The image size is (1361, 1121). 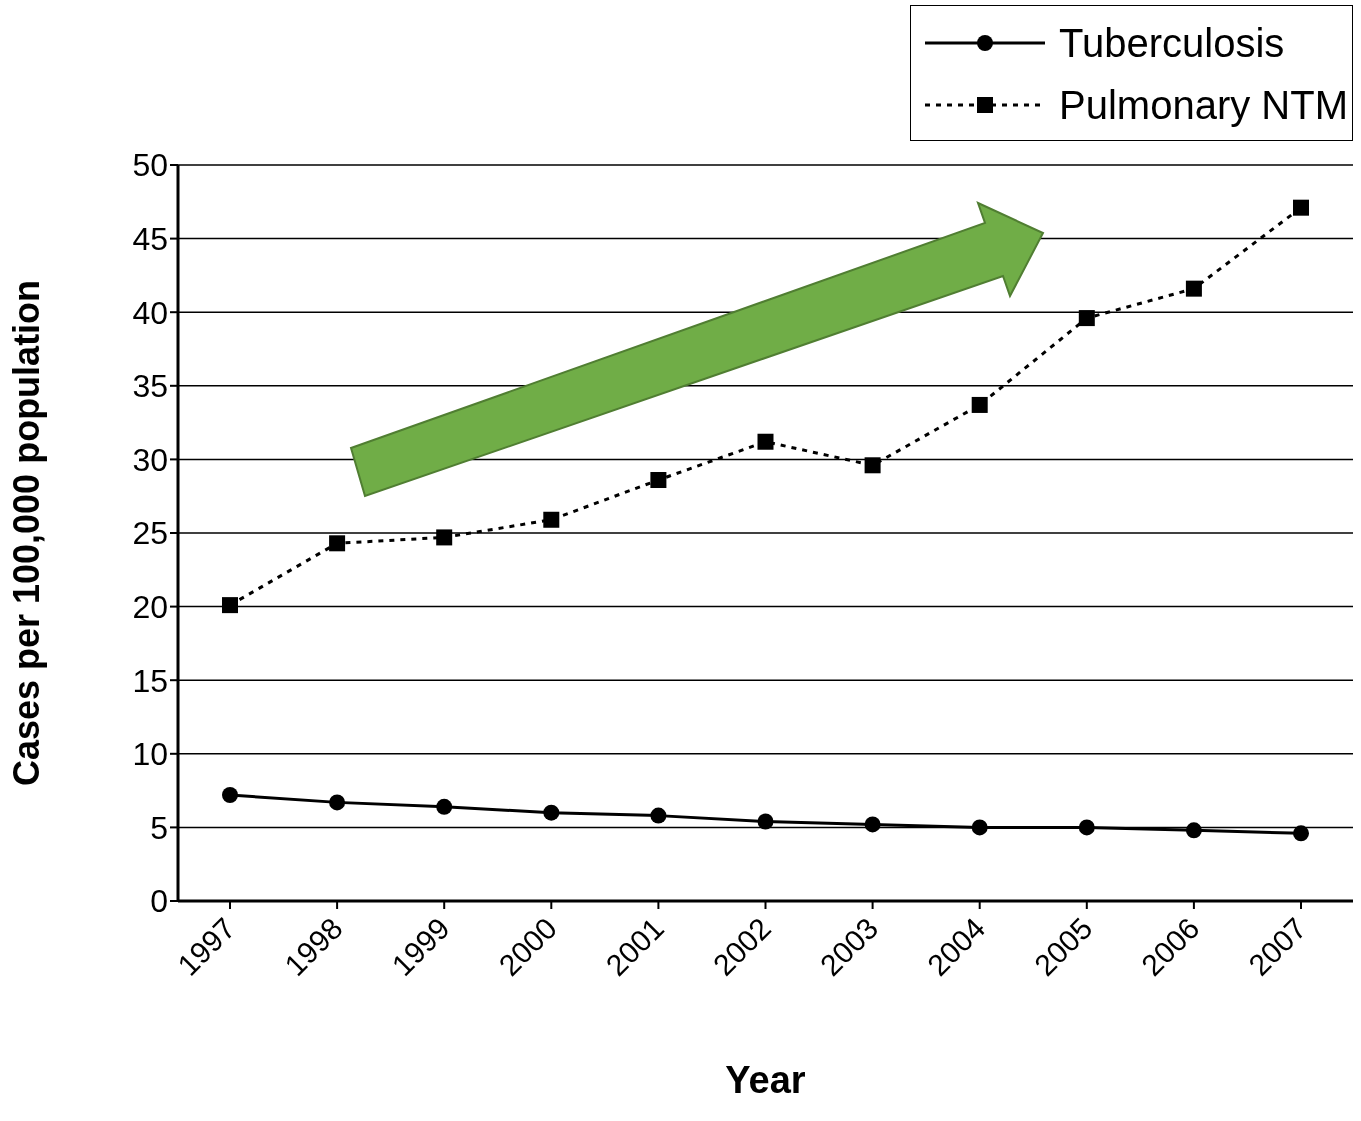 I want to click on y-axis-title: Cases per 100,000 population, so click(x=26, y=533).